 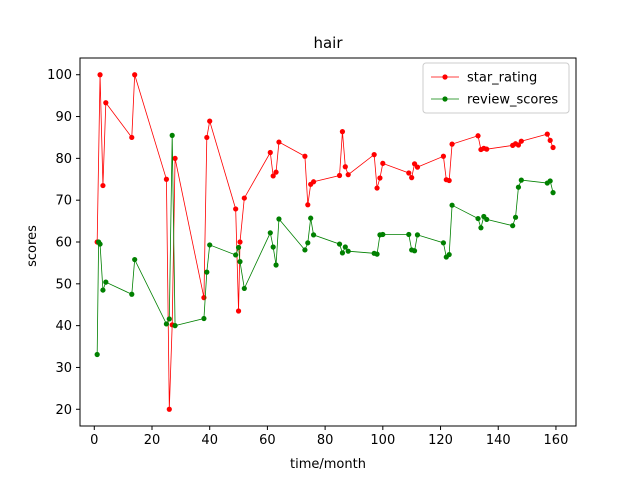 What do you see at coordinates (382, 440) in the screenshot?
I see `x-tick-label: 100` at bounding box center [382, 440].